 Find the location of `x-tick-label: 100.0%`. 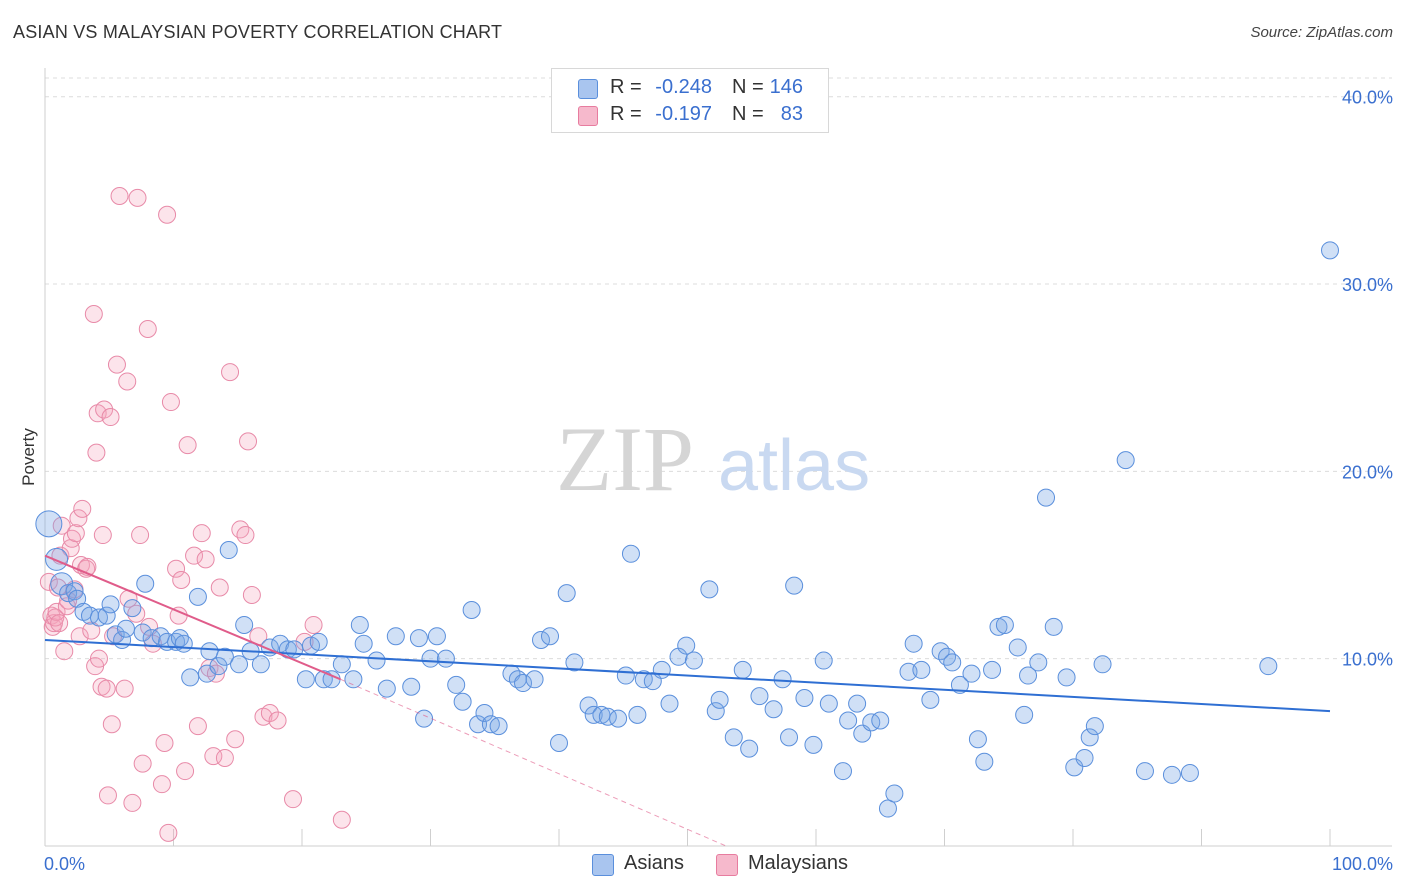

x-tick-label: 100.0% is located at coordinates (1362, 864).